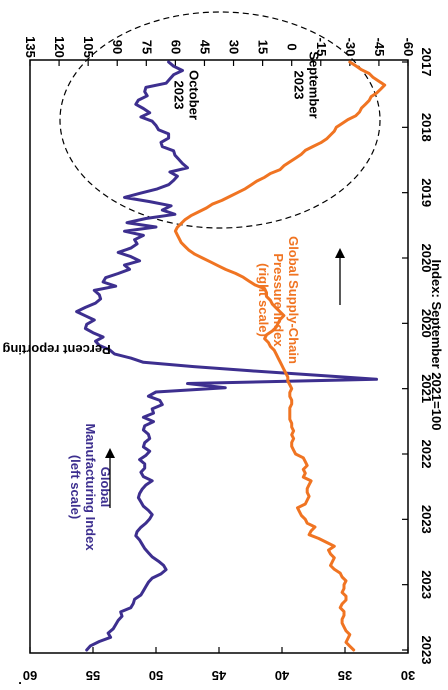 This screenshot has width=448, height=690. What do you see at coordinates (204, 47) in the screenshot?
I see `right-axis-tick-label: 45` at bounding box center [204, 47].